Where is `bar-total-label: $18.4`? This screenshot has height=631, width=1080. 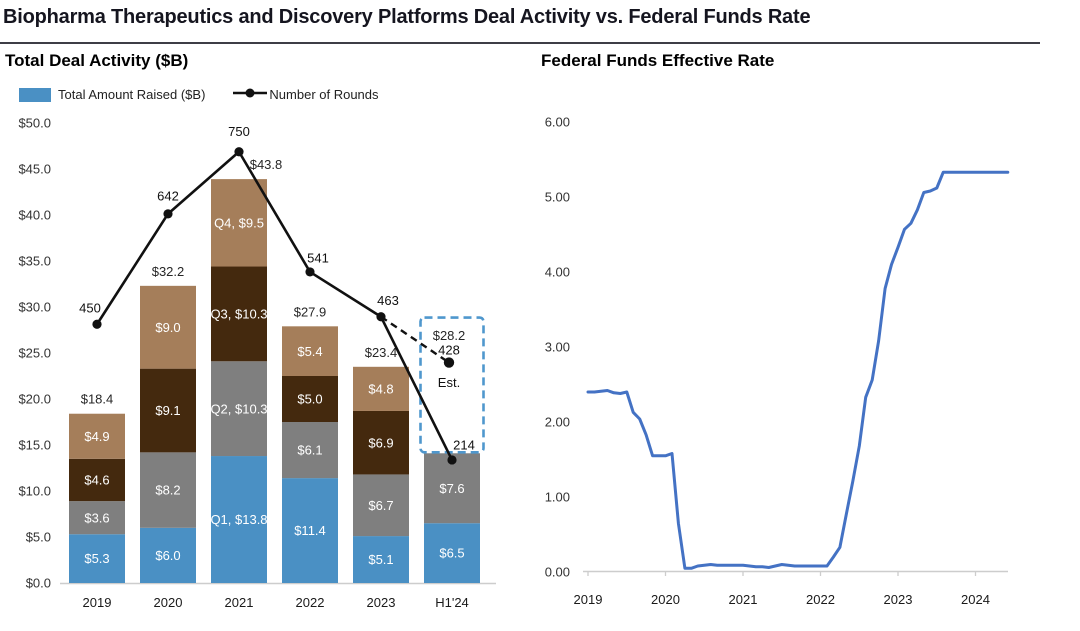 bar-total-label: $18.4 is located at coordinates (97, 399).